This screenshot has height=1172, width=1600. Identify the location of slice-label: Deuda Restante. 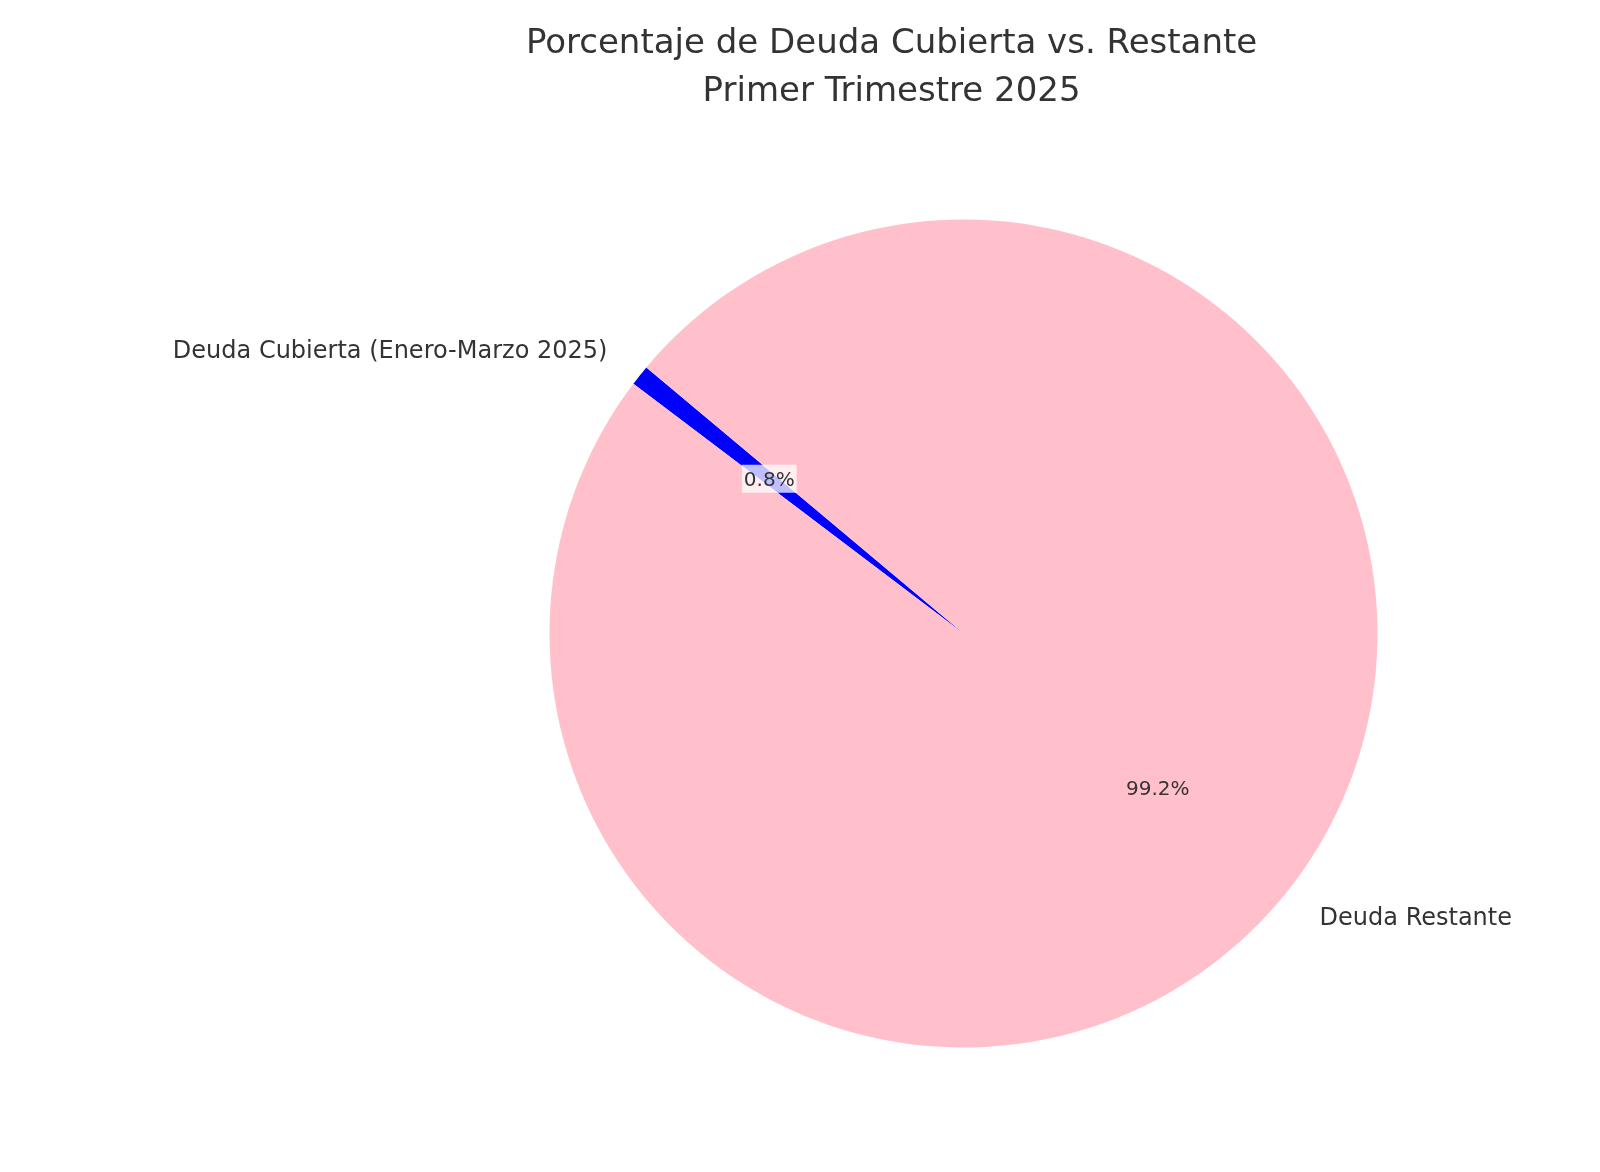
(1416, 917).